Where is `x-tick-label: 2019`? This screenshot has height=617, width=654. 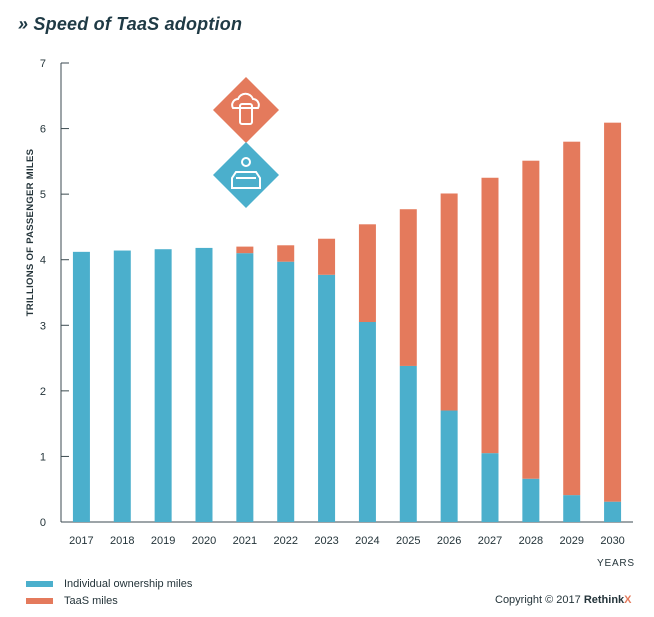
x-tick-label: 2019 is located at coordinates (163, 541).